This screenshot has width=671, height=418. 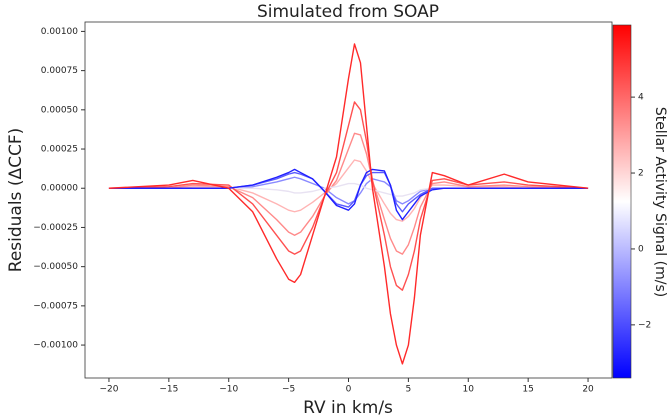 What do you see at coordinates (55, 346) in the screenshot?
I see `y-tick-label: −0.00100` at bounding box center [55, 346].